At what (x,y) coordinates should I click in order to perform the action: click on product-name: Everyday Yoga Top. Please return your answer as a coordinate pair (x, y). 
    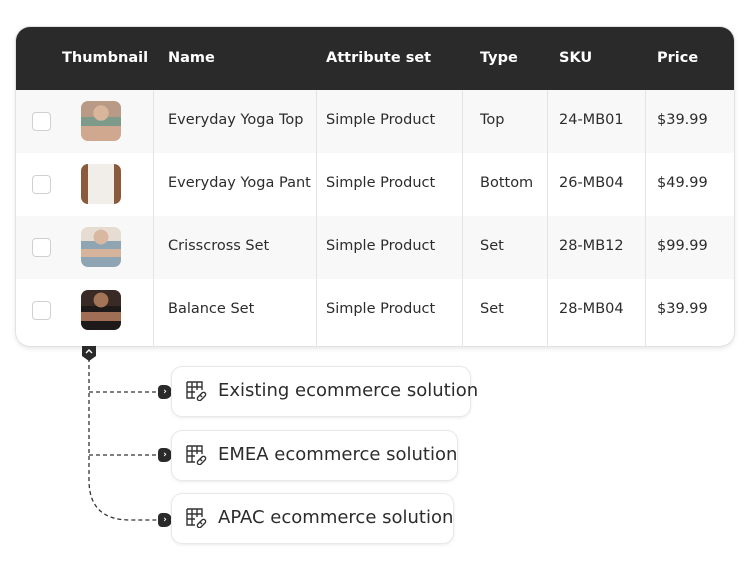
    Looking at the image, I should click on (236, 120).